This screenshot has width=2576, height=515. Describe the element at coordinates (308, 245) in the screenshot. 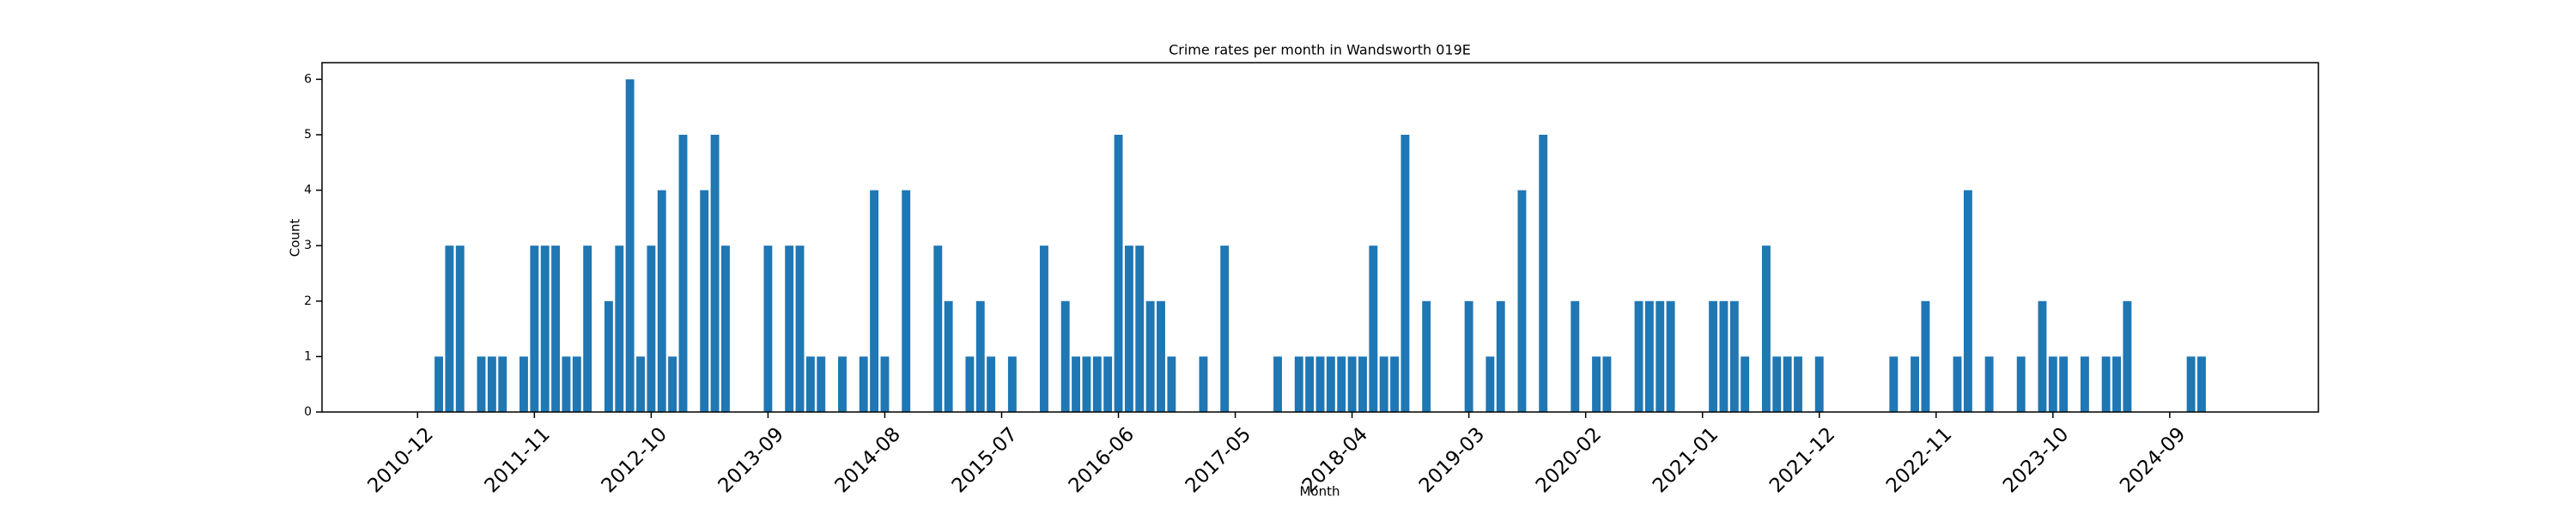

I see `y-tick-label: 3` at that location.